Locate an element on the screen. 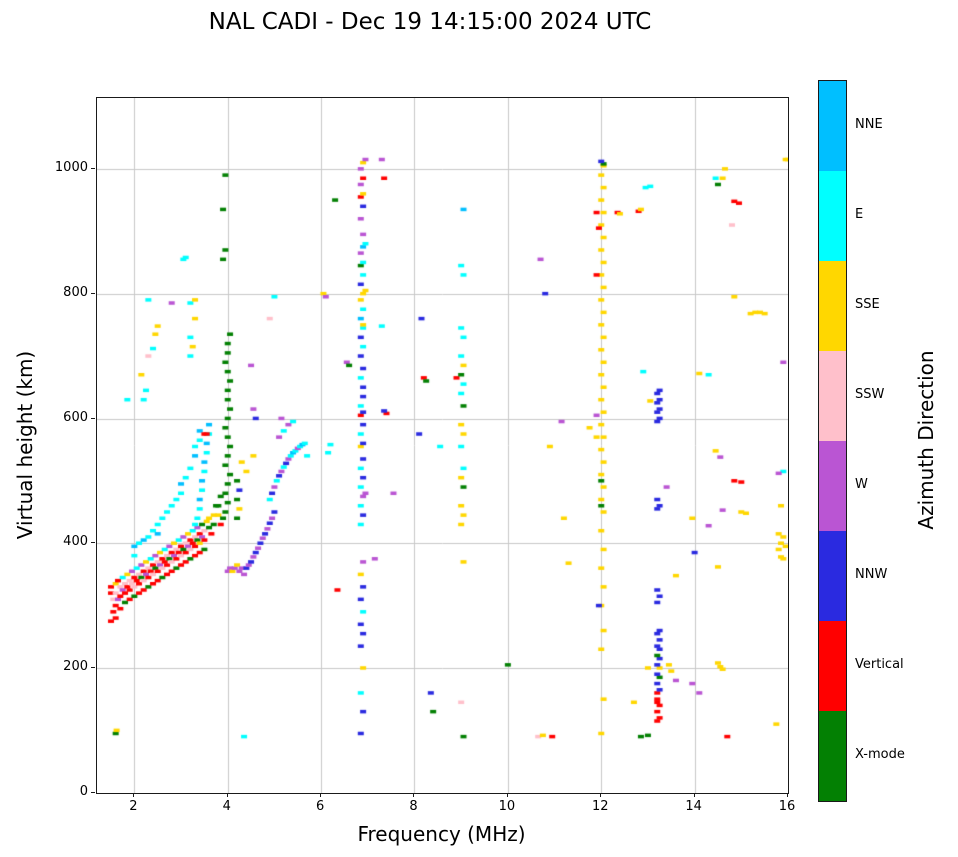  y-tick-label: 600 is located at coordinates (75, 417).